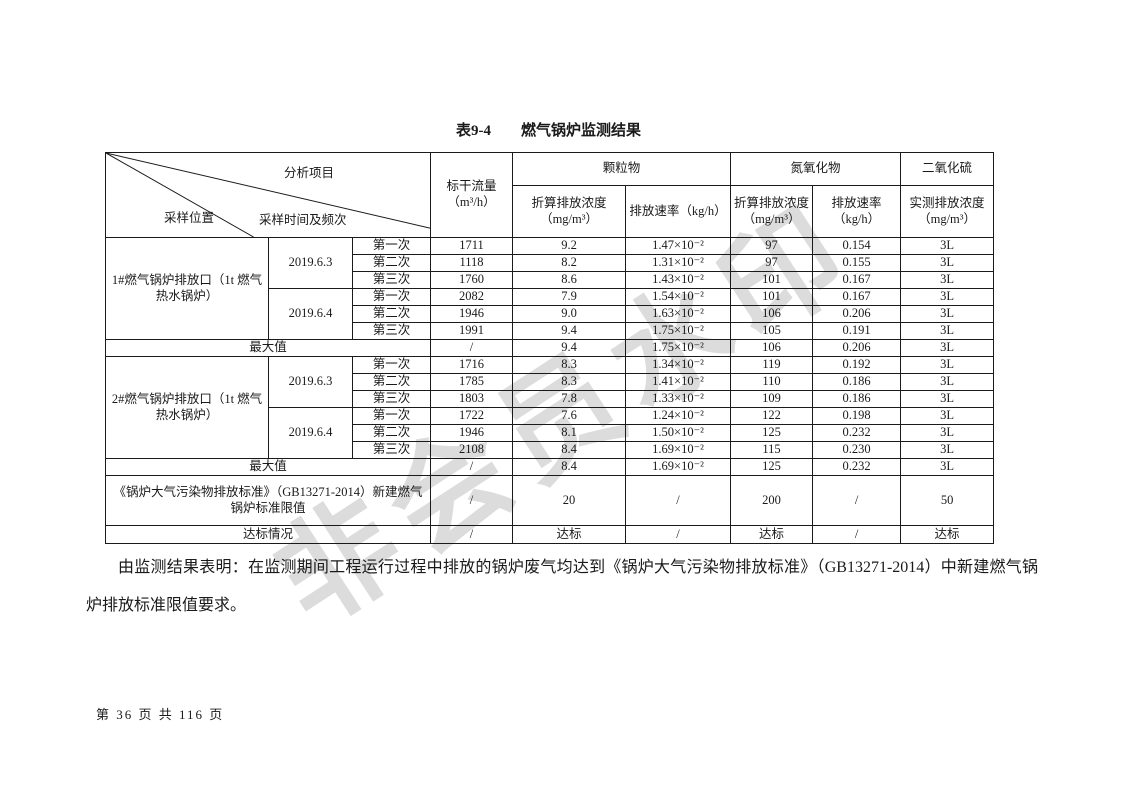 This screenshot has height=793, width=1122. What do you see at coordinates (947, 169) in the screenshot?
I see `group-header-so2: 二氧化硫` at bounding box center [947, 169].